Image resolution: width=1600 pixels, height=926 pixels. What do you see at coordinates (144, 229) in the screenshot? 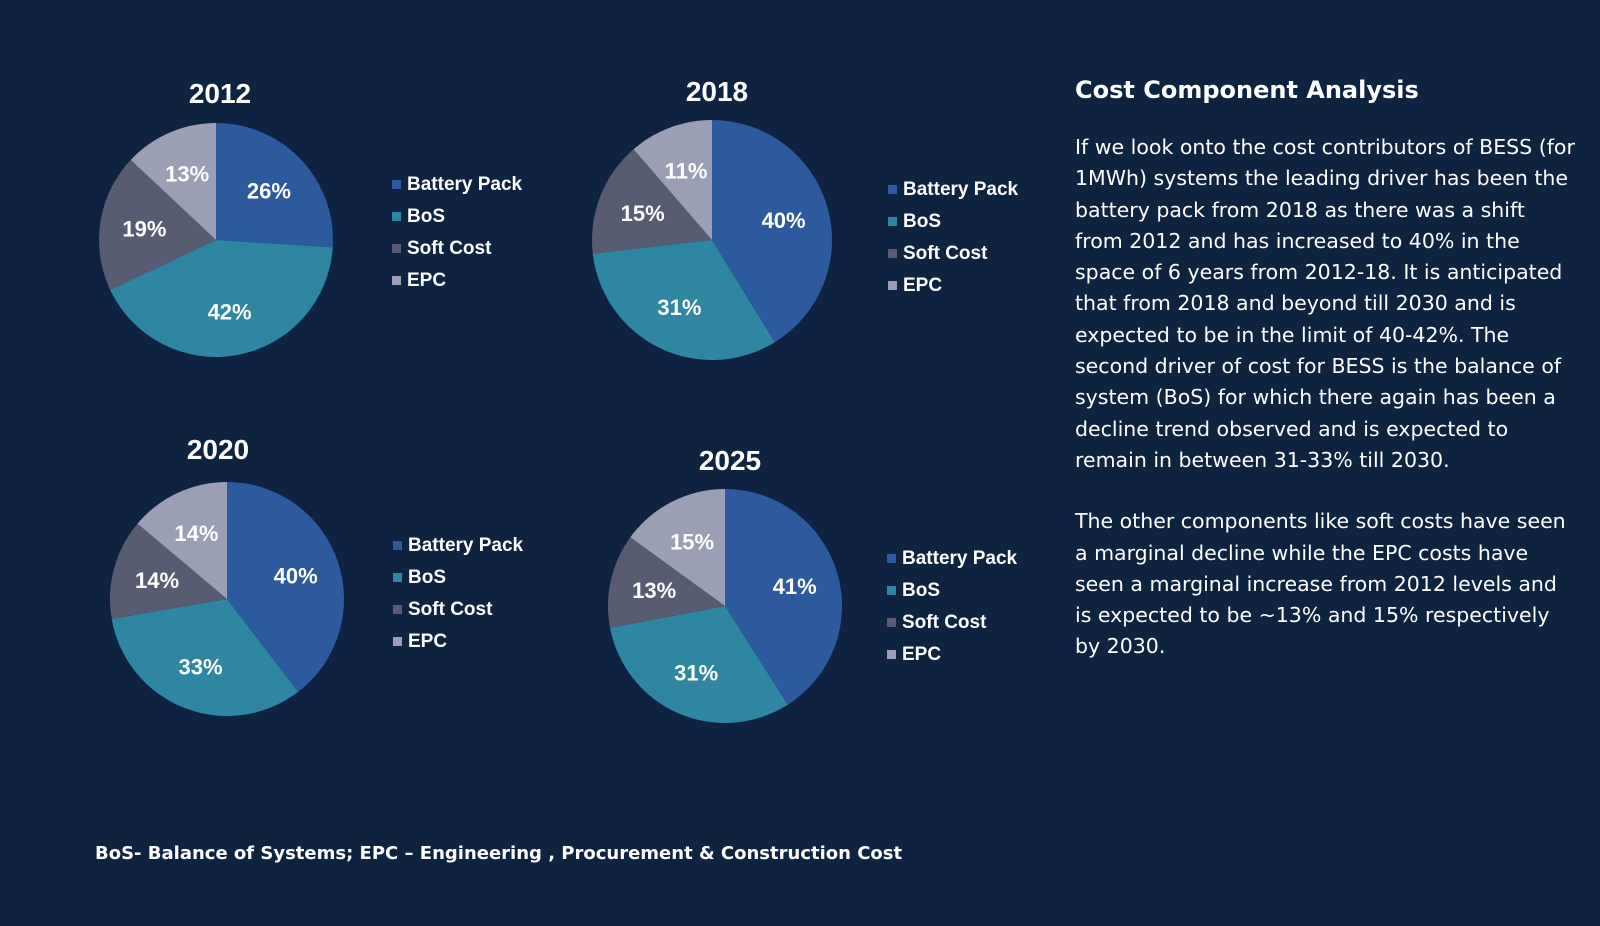
I see `slice-label-soft-cost: 19%` at bounding box center [144, 229].